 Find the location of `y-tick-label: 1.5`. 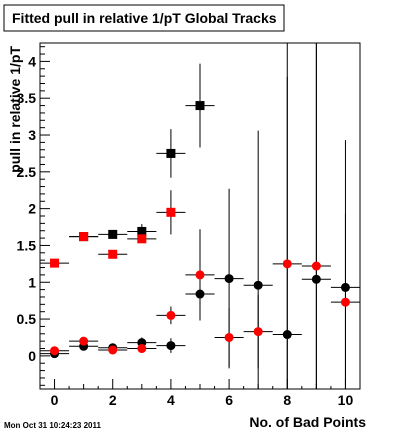

y-tick-label: 1.5 is located at coordinates (27, 245).